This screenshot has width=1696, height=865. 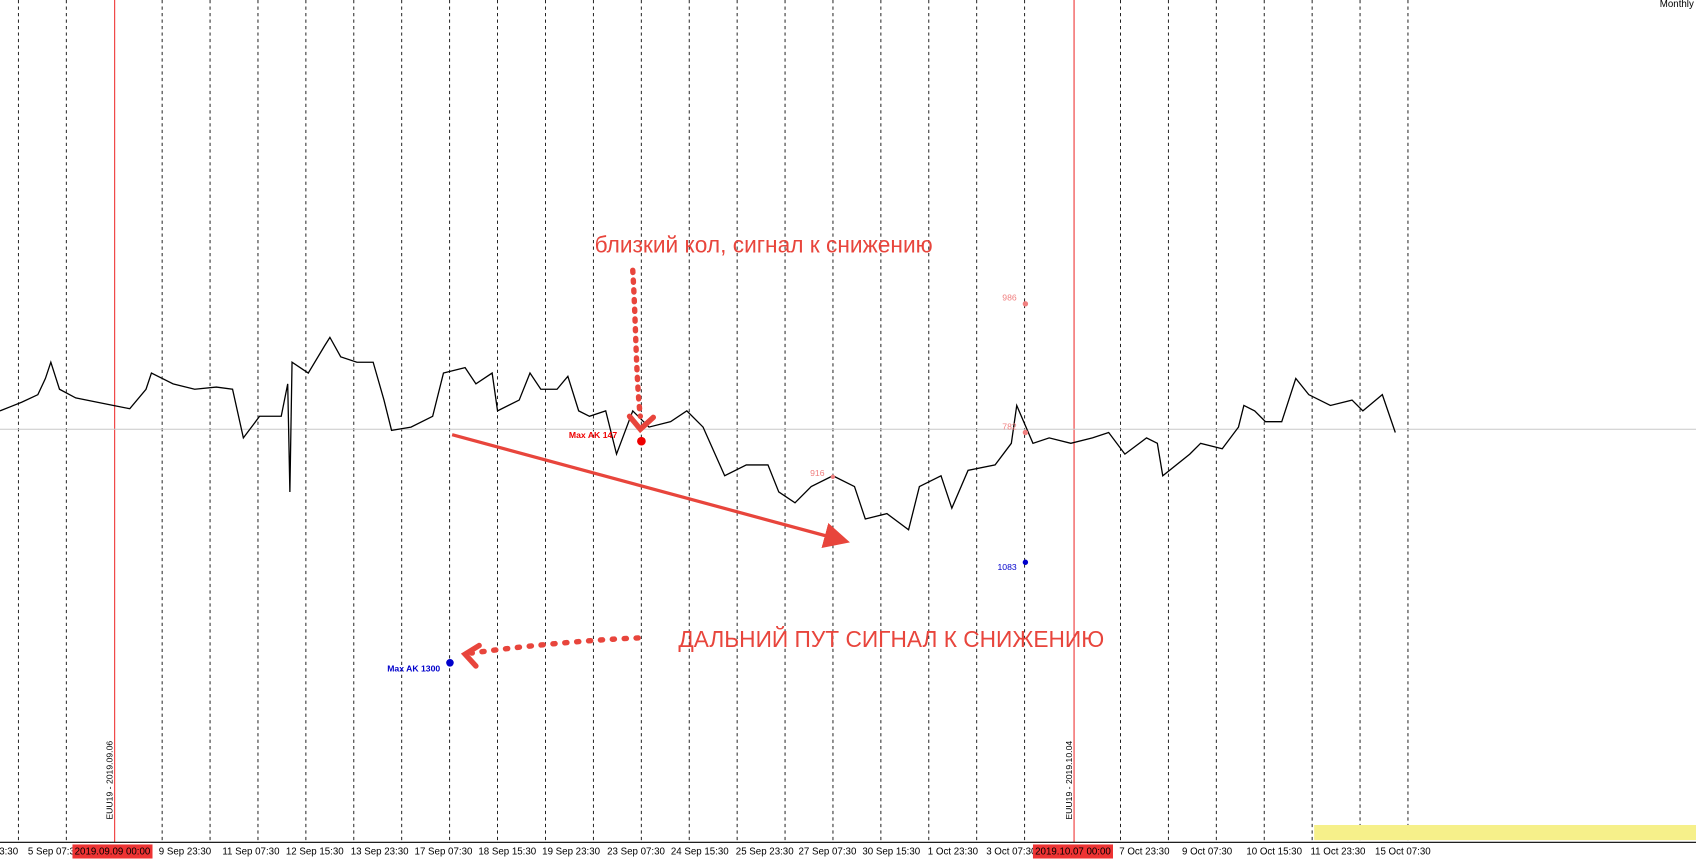 I want to click on x-tick-label: 1 Oct 23:30, so click(x=953, y=852).